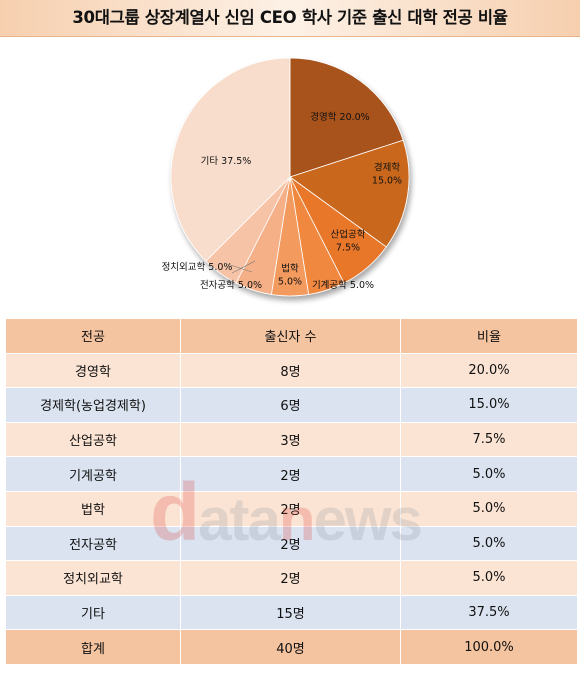 The height and width of the screenshot is (675, 580). I want to click on pie-slice-label-7: 정치외교학 5.0%, so click(197, 267).